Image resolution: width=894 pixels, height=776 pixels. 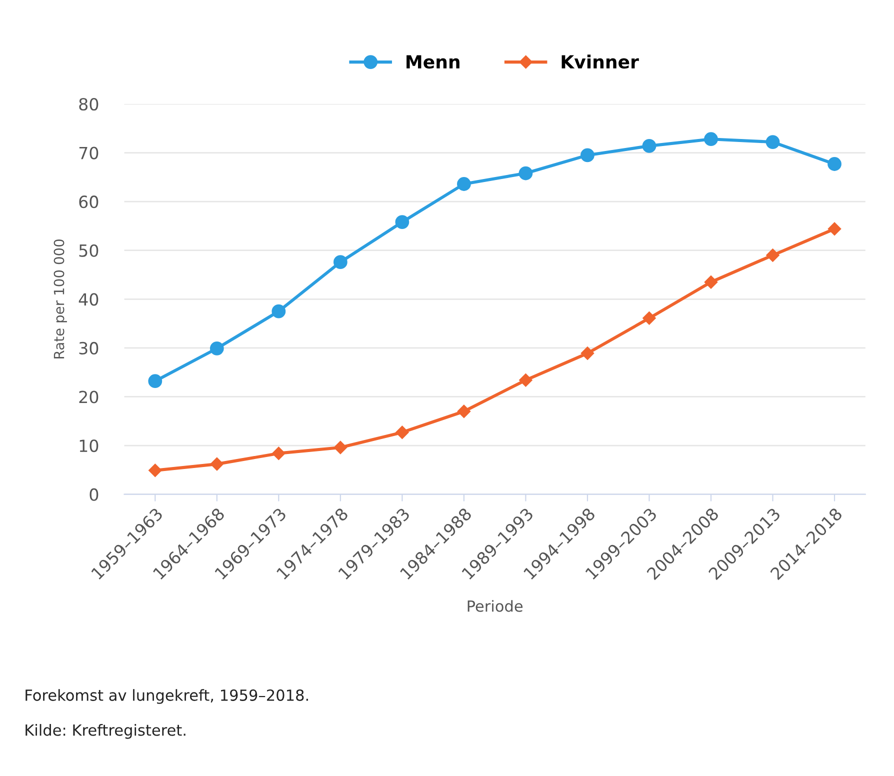 I want to click on y-tick-label: 30, so click(x=88, y=348).